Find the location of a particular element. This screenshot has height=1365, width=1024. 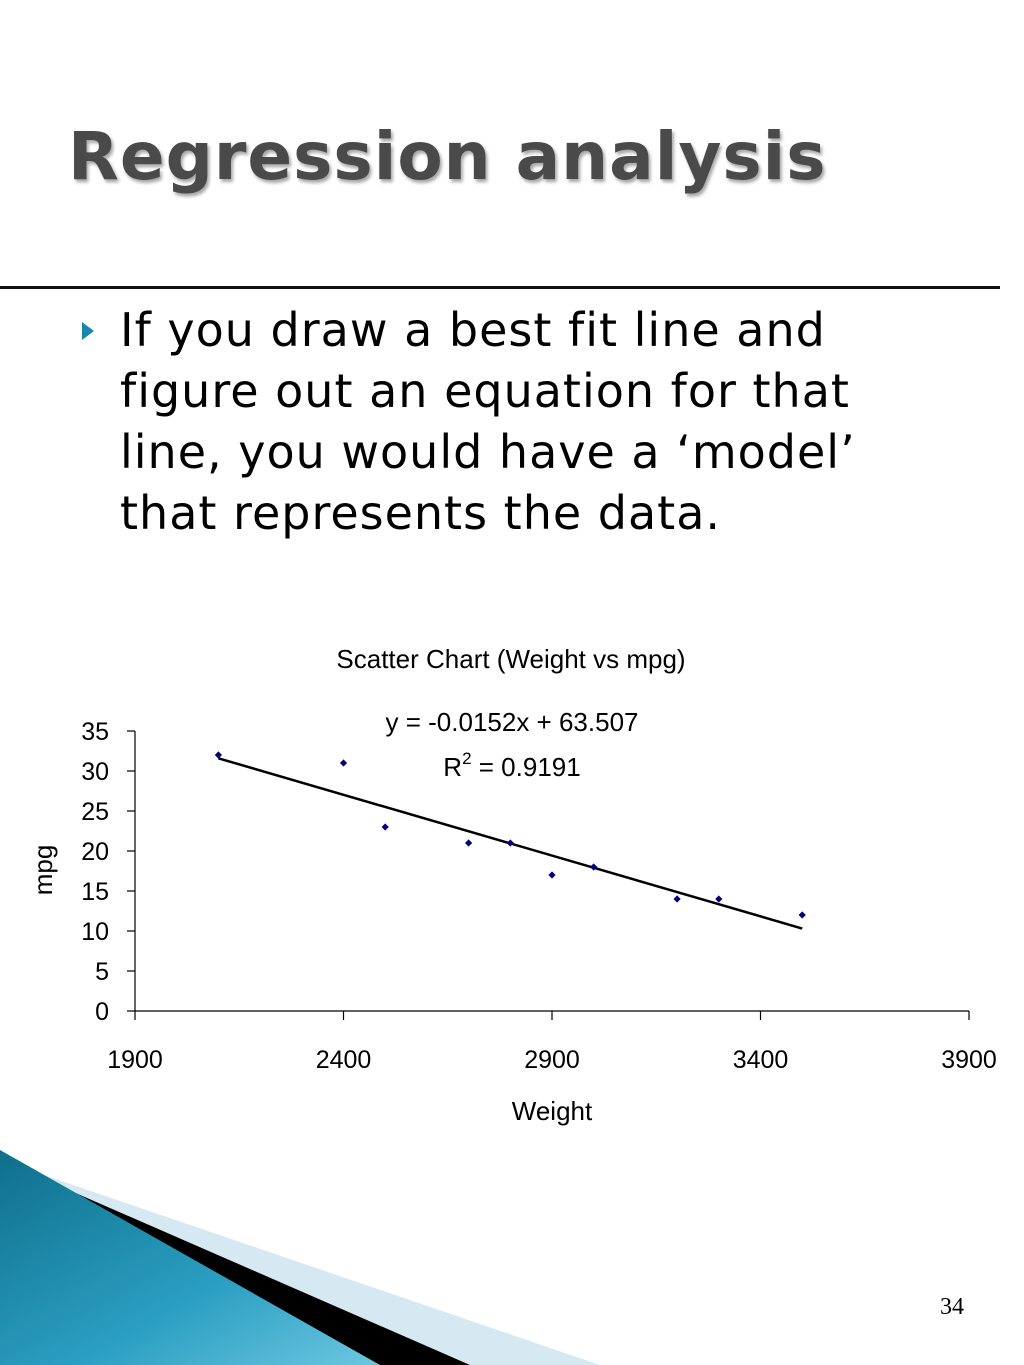

page-number: 34 is located at coordinates (952, 1307).